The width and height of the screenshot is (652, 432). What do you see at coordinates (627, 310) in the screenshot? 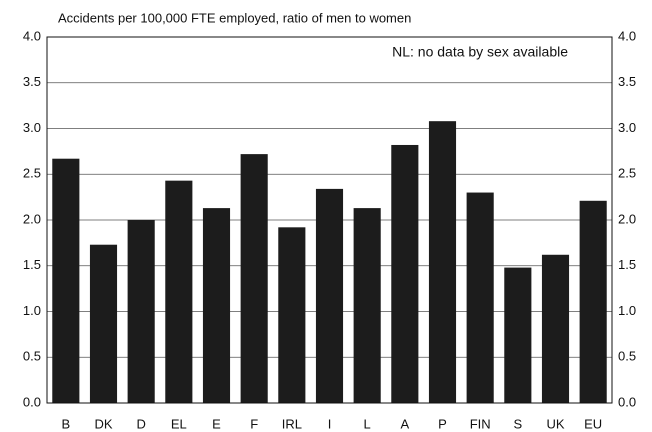
I see `y2-tick-label: 1.0` at bounding box center [627, 310].